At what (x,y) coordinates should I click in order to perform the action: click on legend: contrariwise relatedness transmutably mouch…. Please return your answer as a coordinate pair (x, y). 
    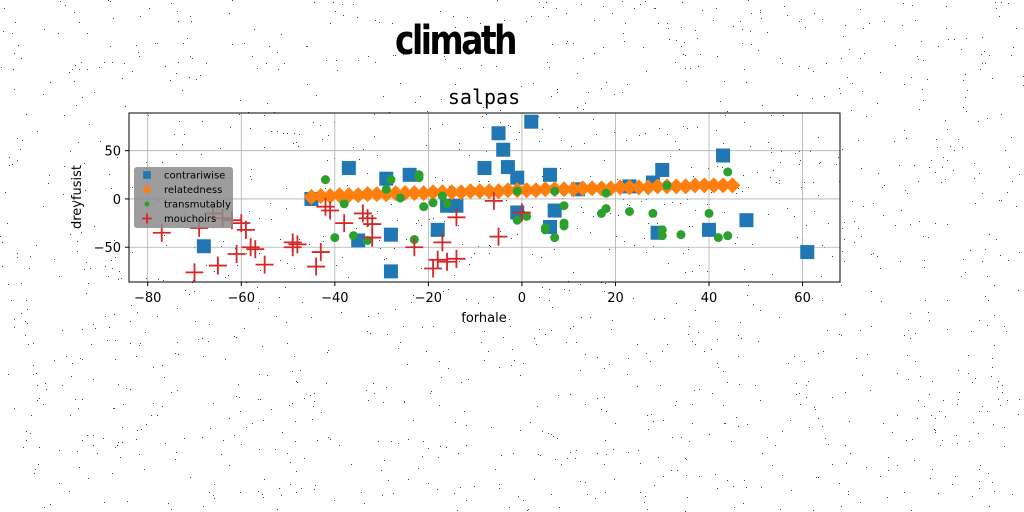
    Looking at the image, I should click on (183, 197).